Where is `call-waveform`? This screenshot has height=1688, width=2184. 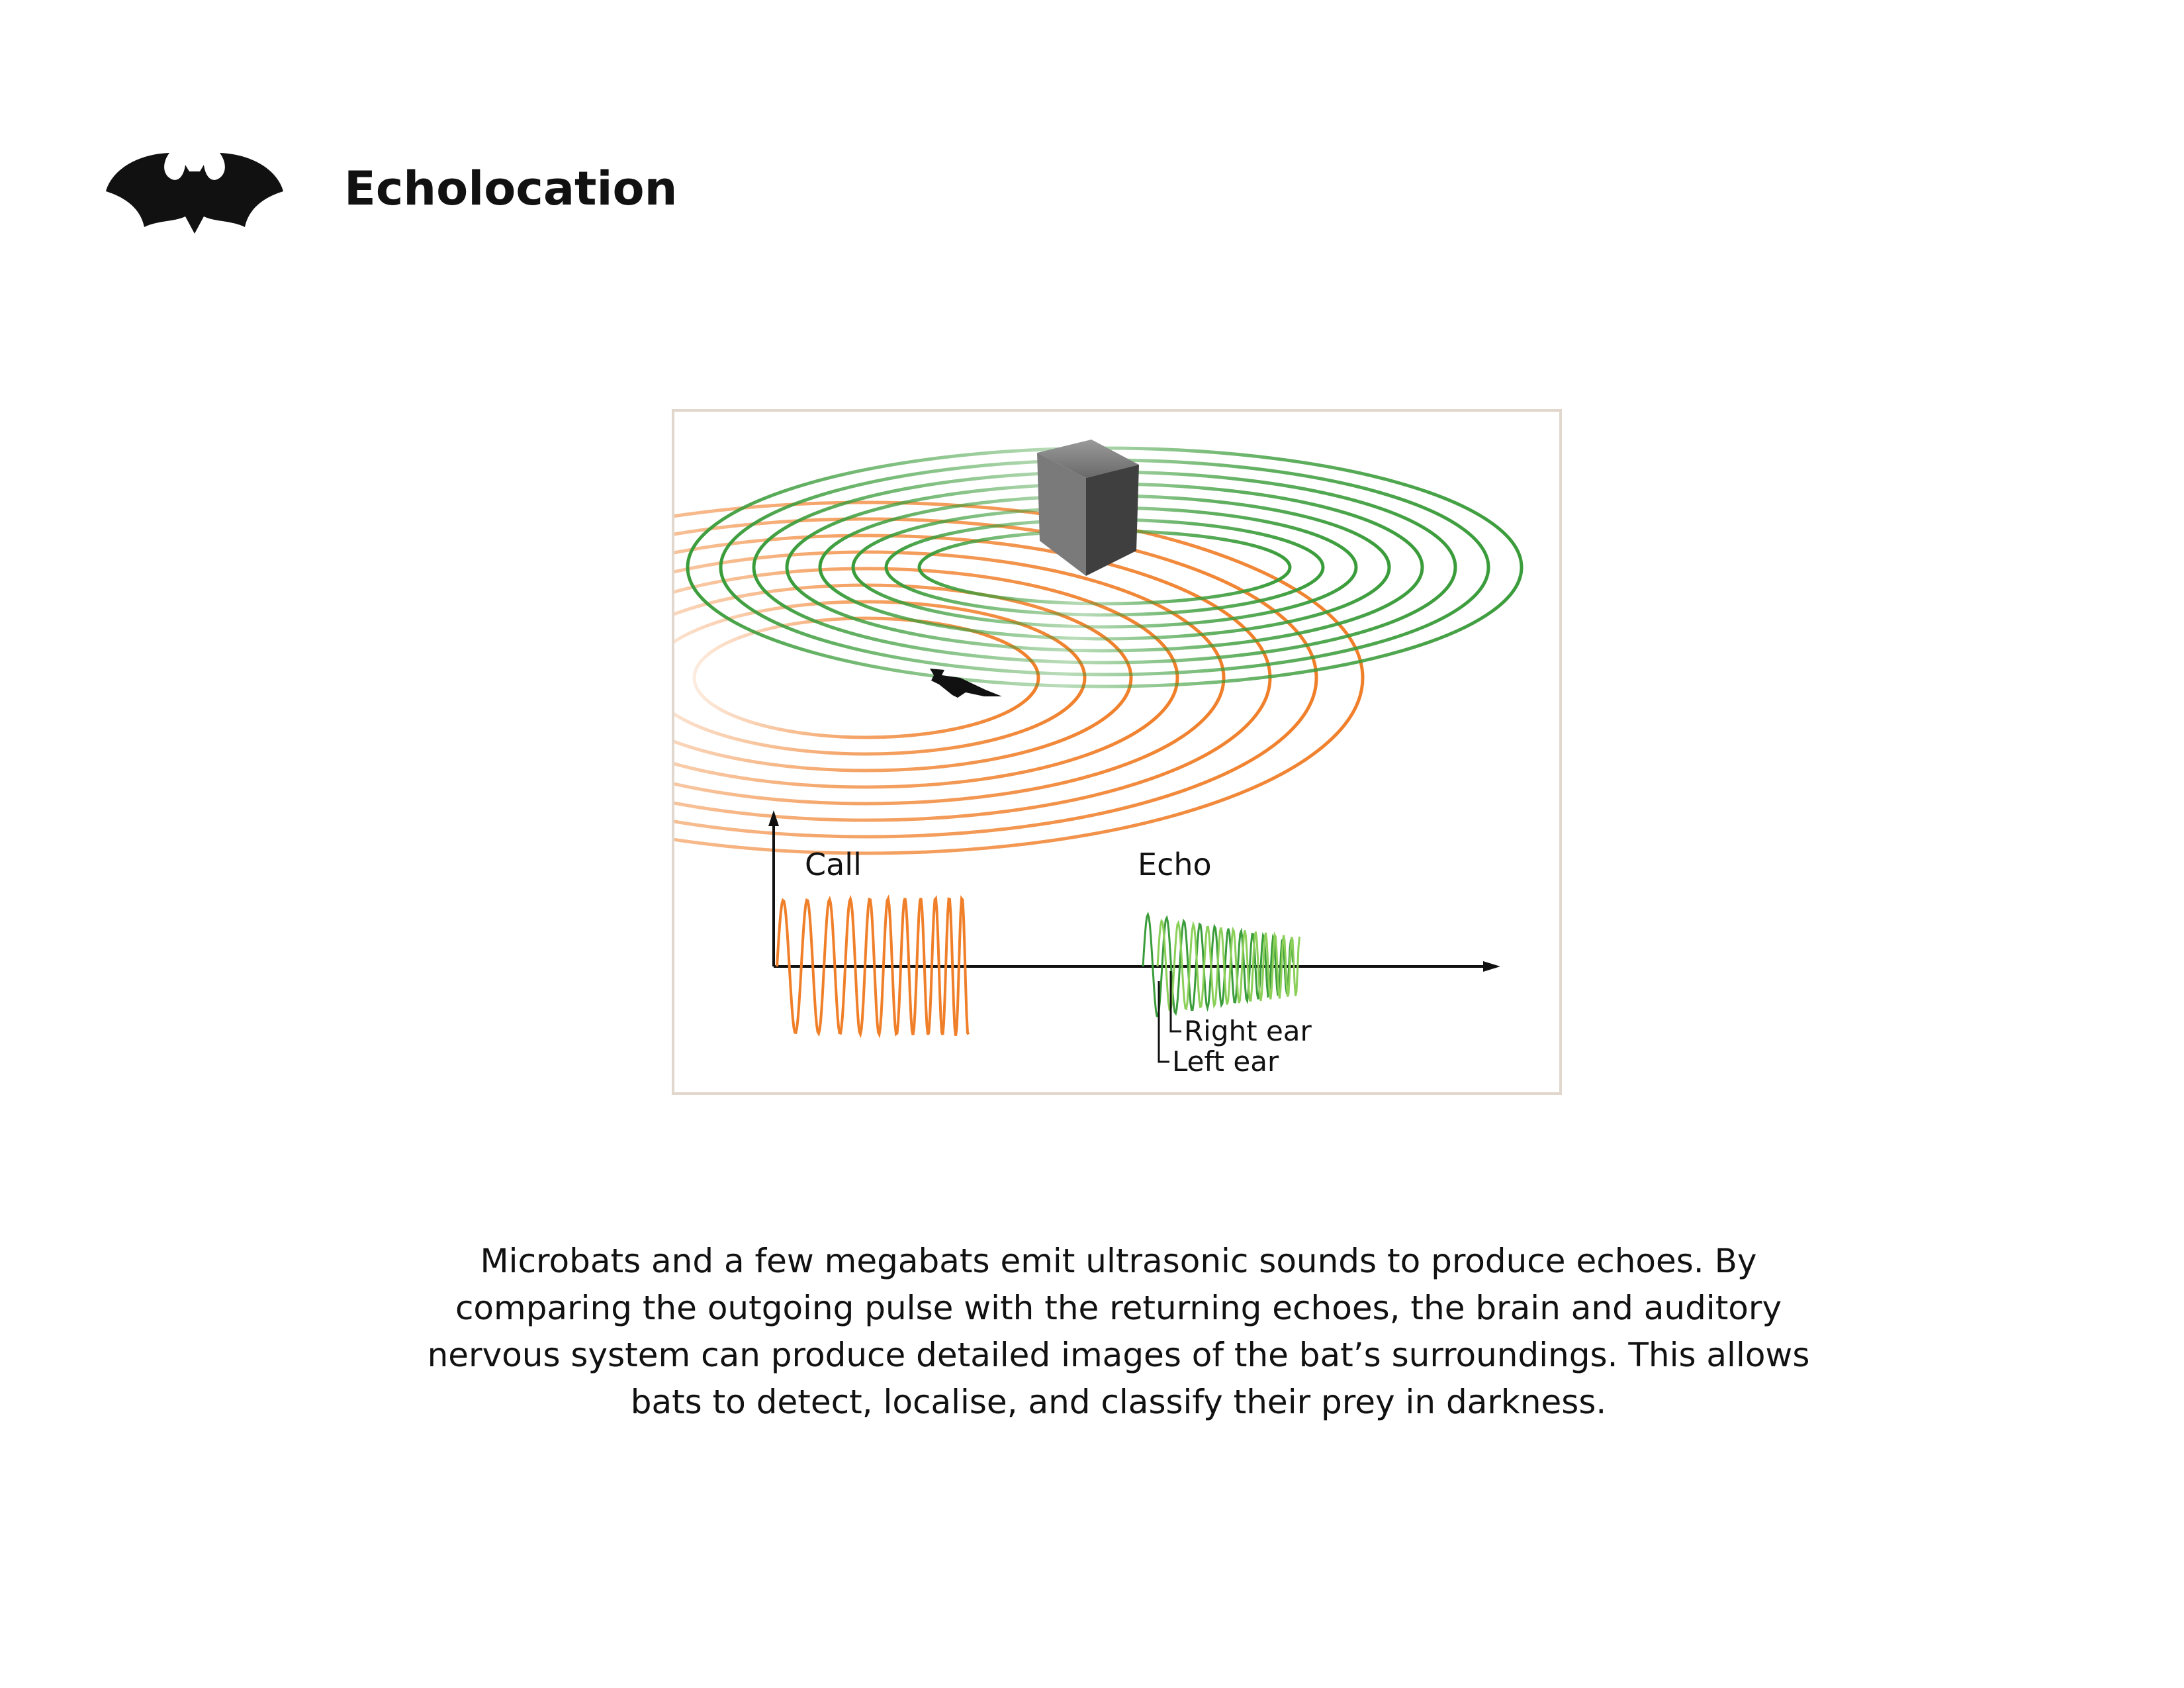 call-waveform is located at coordinates (873, 966).